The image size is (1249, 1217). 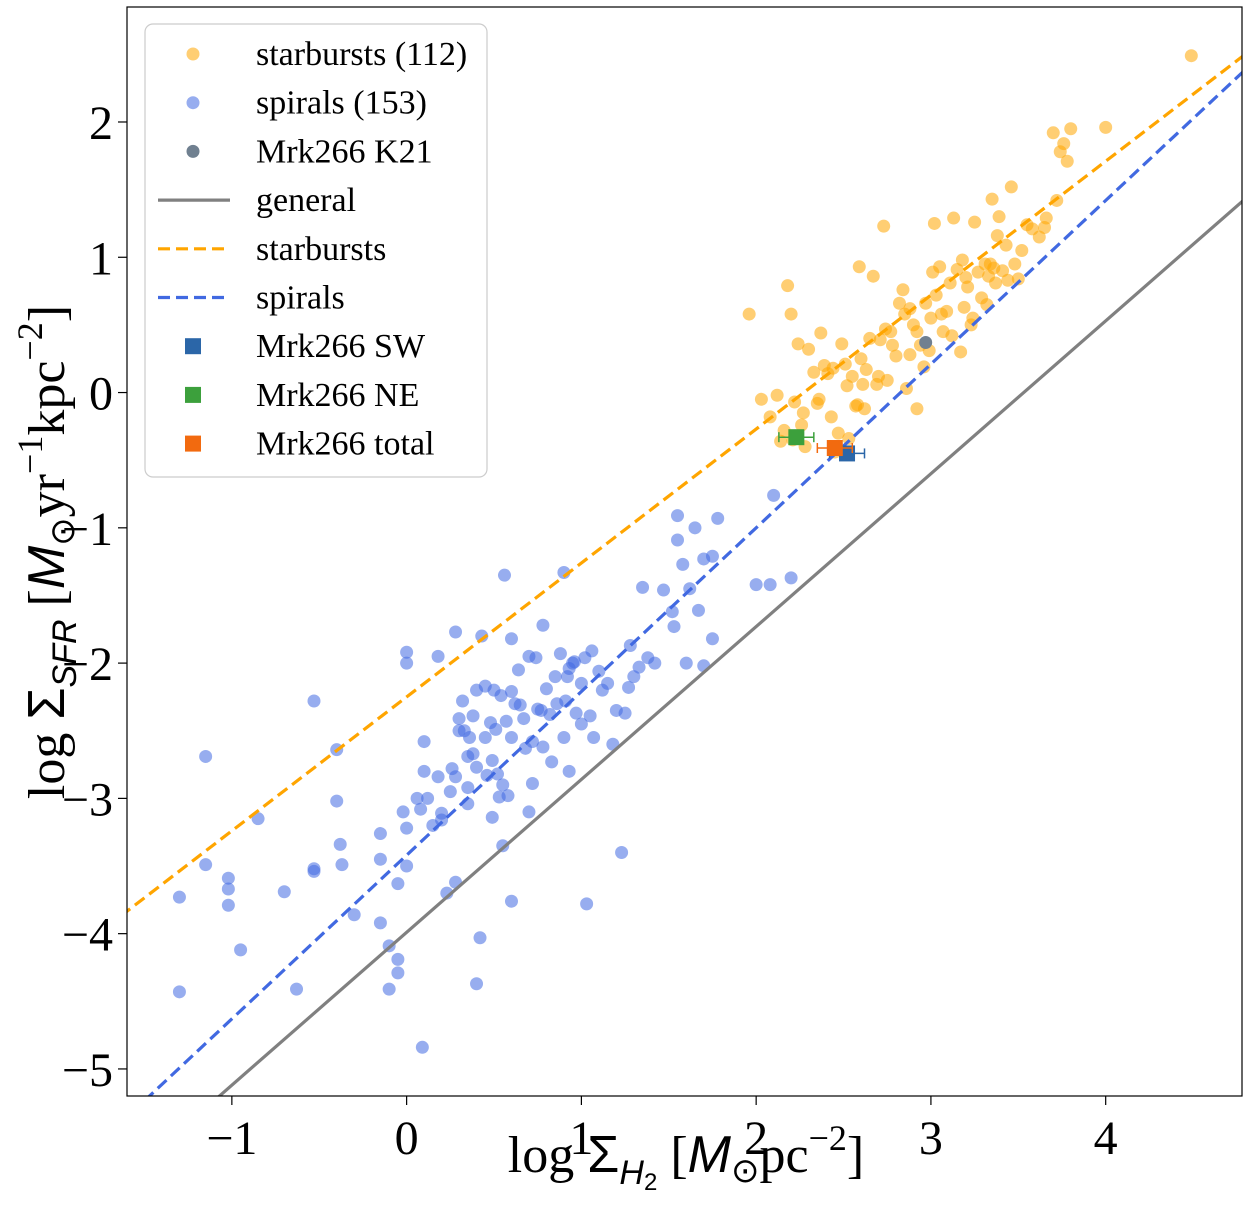 What do you see at coordinates (931, 1138) in the screenshot?
I see `x-tick-label: 3` at bounding box center [931, 1138].